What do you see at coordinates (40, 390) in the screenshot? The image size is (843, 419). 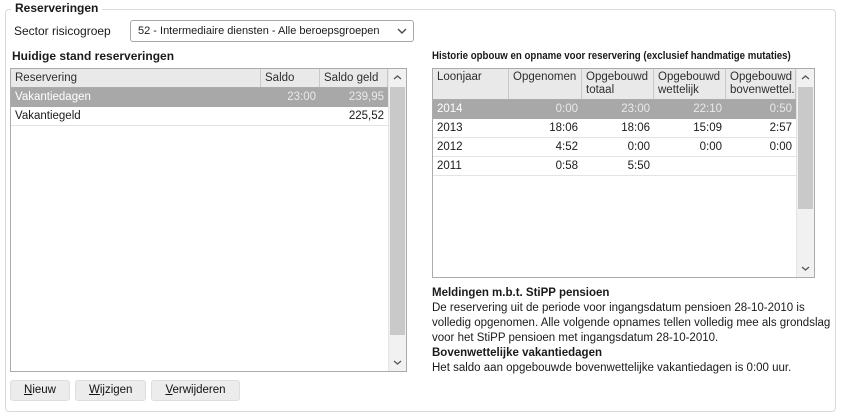 I see `nieuw-button: Nieuw` at bounding box center [40, 390].